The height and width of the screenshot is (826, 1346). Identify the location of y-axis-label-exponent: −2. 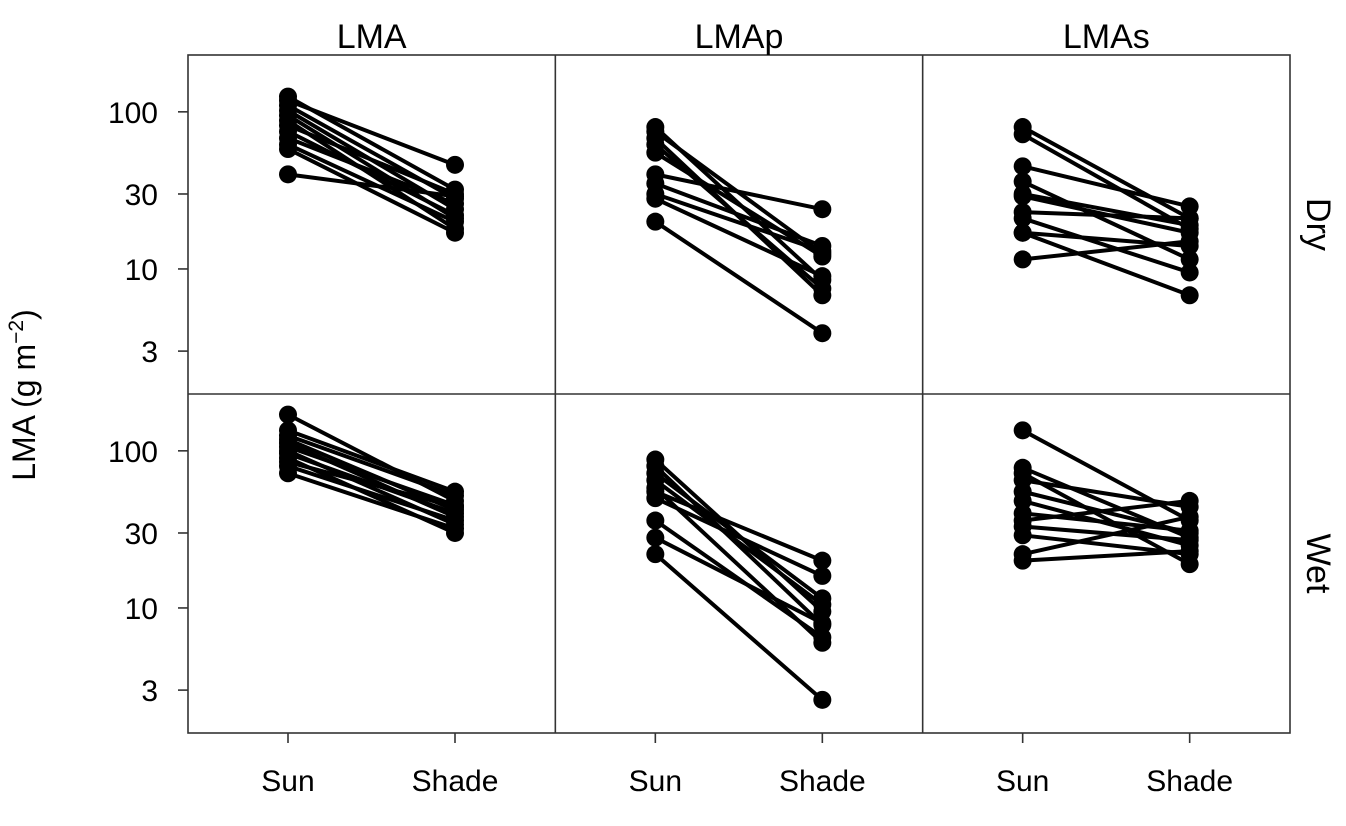
(16, 332).